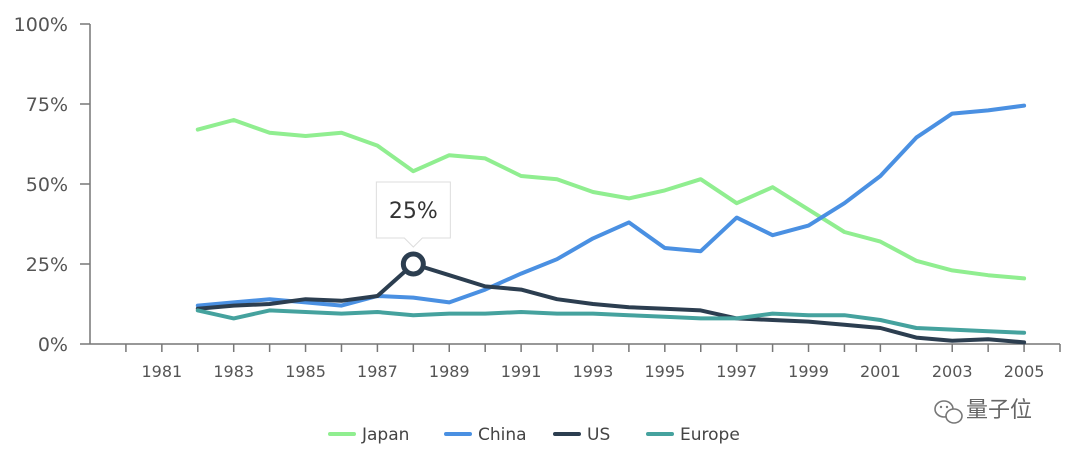 The height and width of the screenshot is (458, 1080). I want to click on y-tick-label: 25%, so click(47, 265).